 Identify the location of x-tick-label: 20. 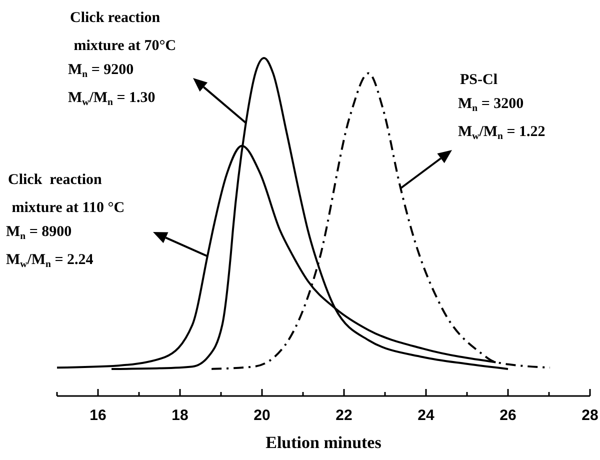
(262, 415).